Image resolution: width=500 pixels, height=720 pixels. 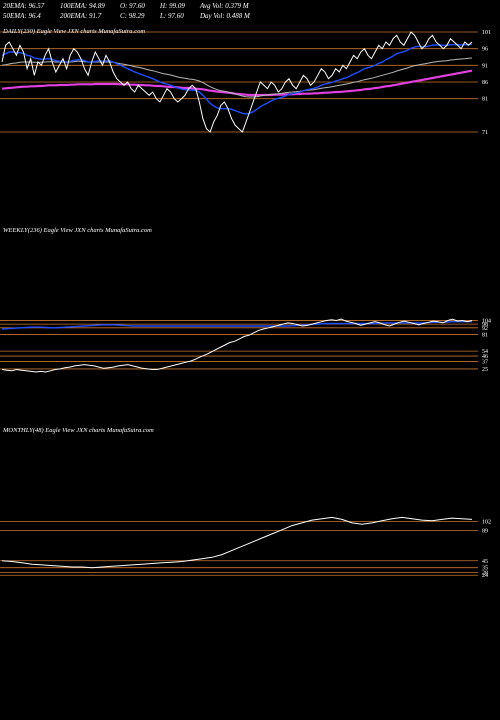 What do you see at coordinates (132, 16) in the screenshot?
I see `hdr-close: C: 98.29` at bounding box center [132, 16].